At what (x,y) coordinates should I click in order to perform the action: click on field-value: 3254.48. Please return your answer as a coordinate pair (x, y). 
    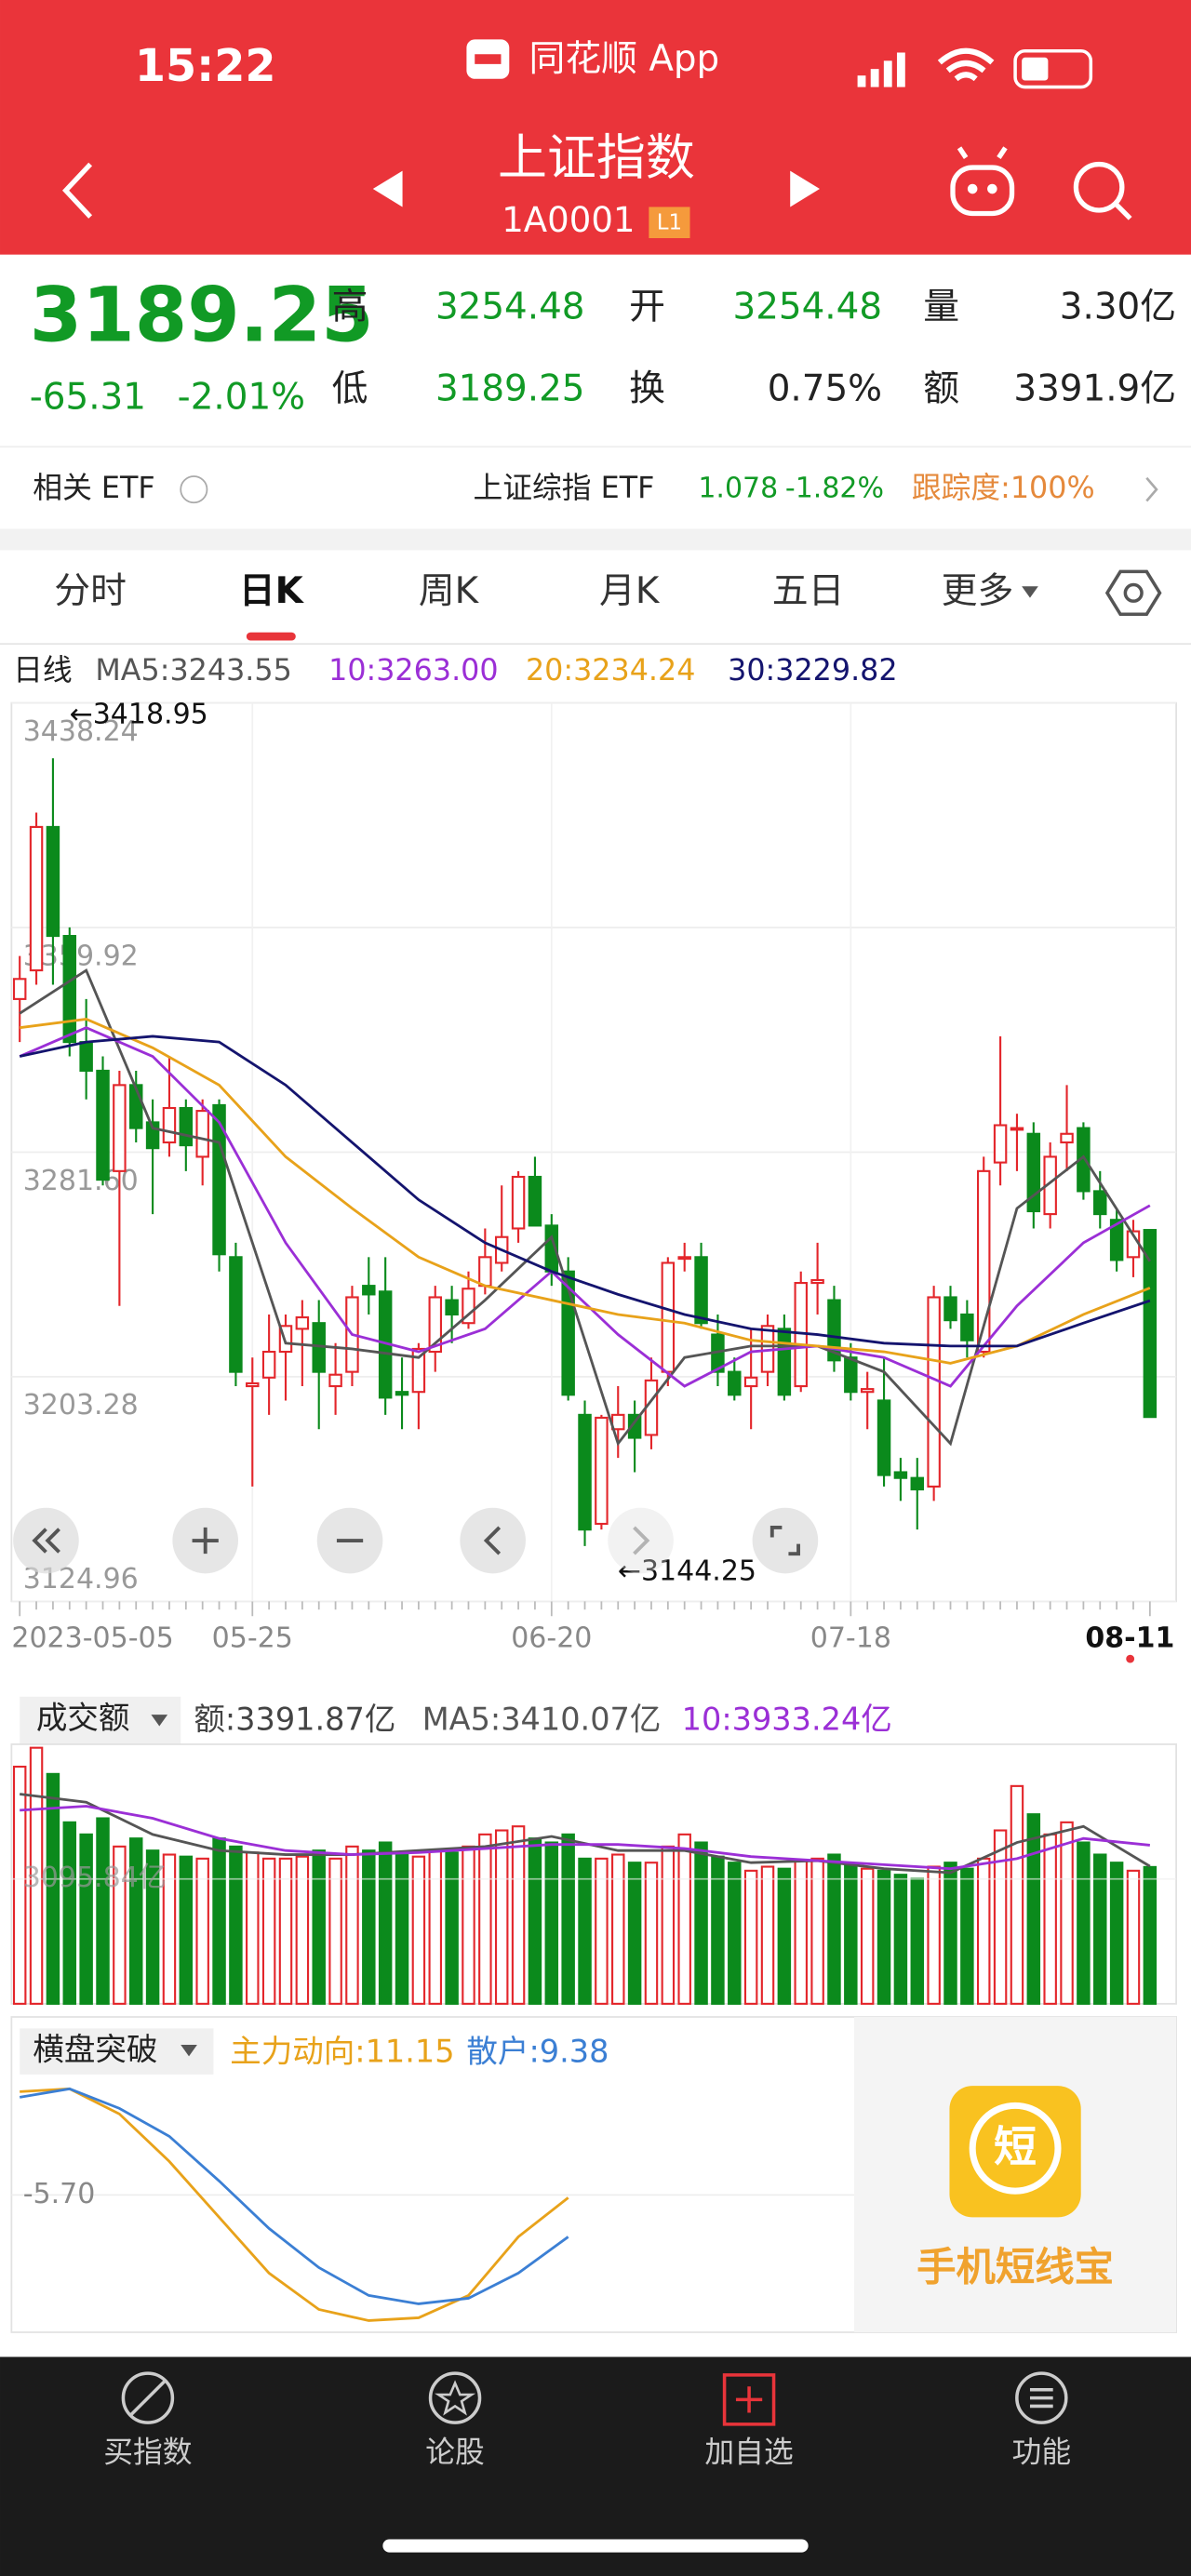
    Looking at the image, I should click on (808, 306).